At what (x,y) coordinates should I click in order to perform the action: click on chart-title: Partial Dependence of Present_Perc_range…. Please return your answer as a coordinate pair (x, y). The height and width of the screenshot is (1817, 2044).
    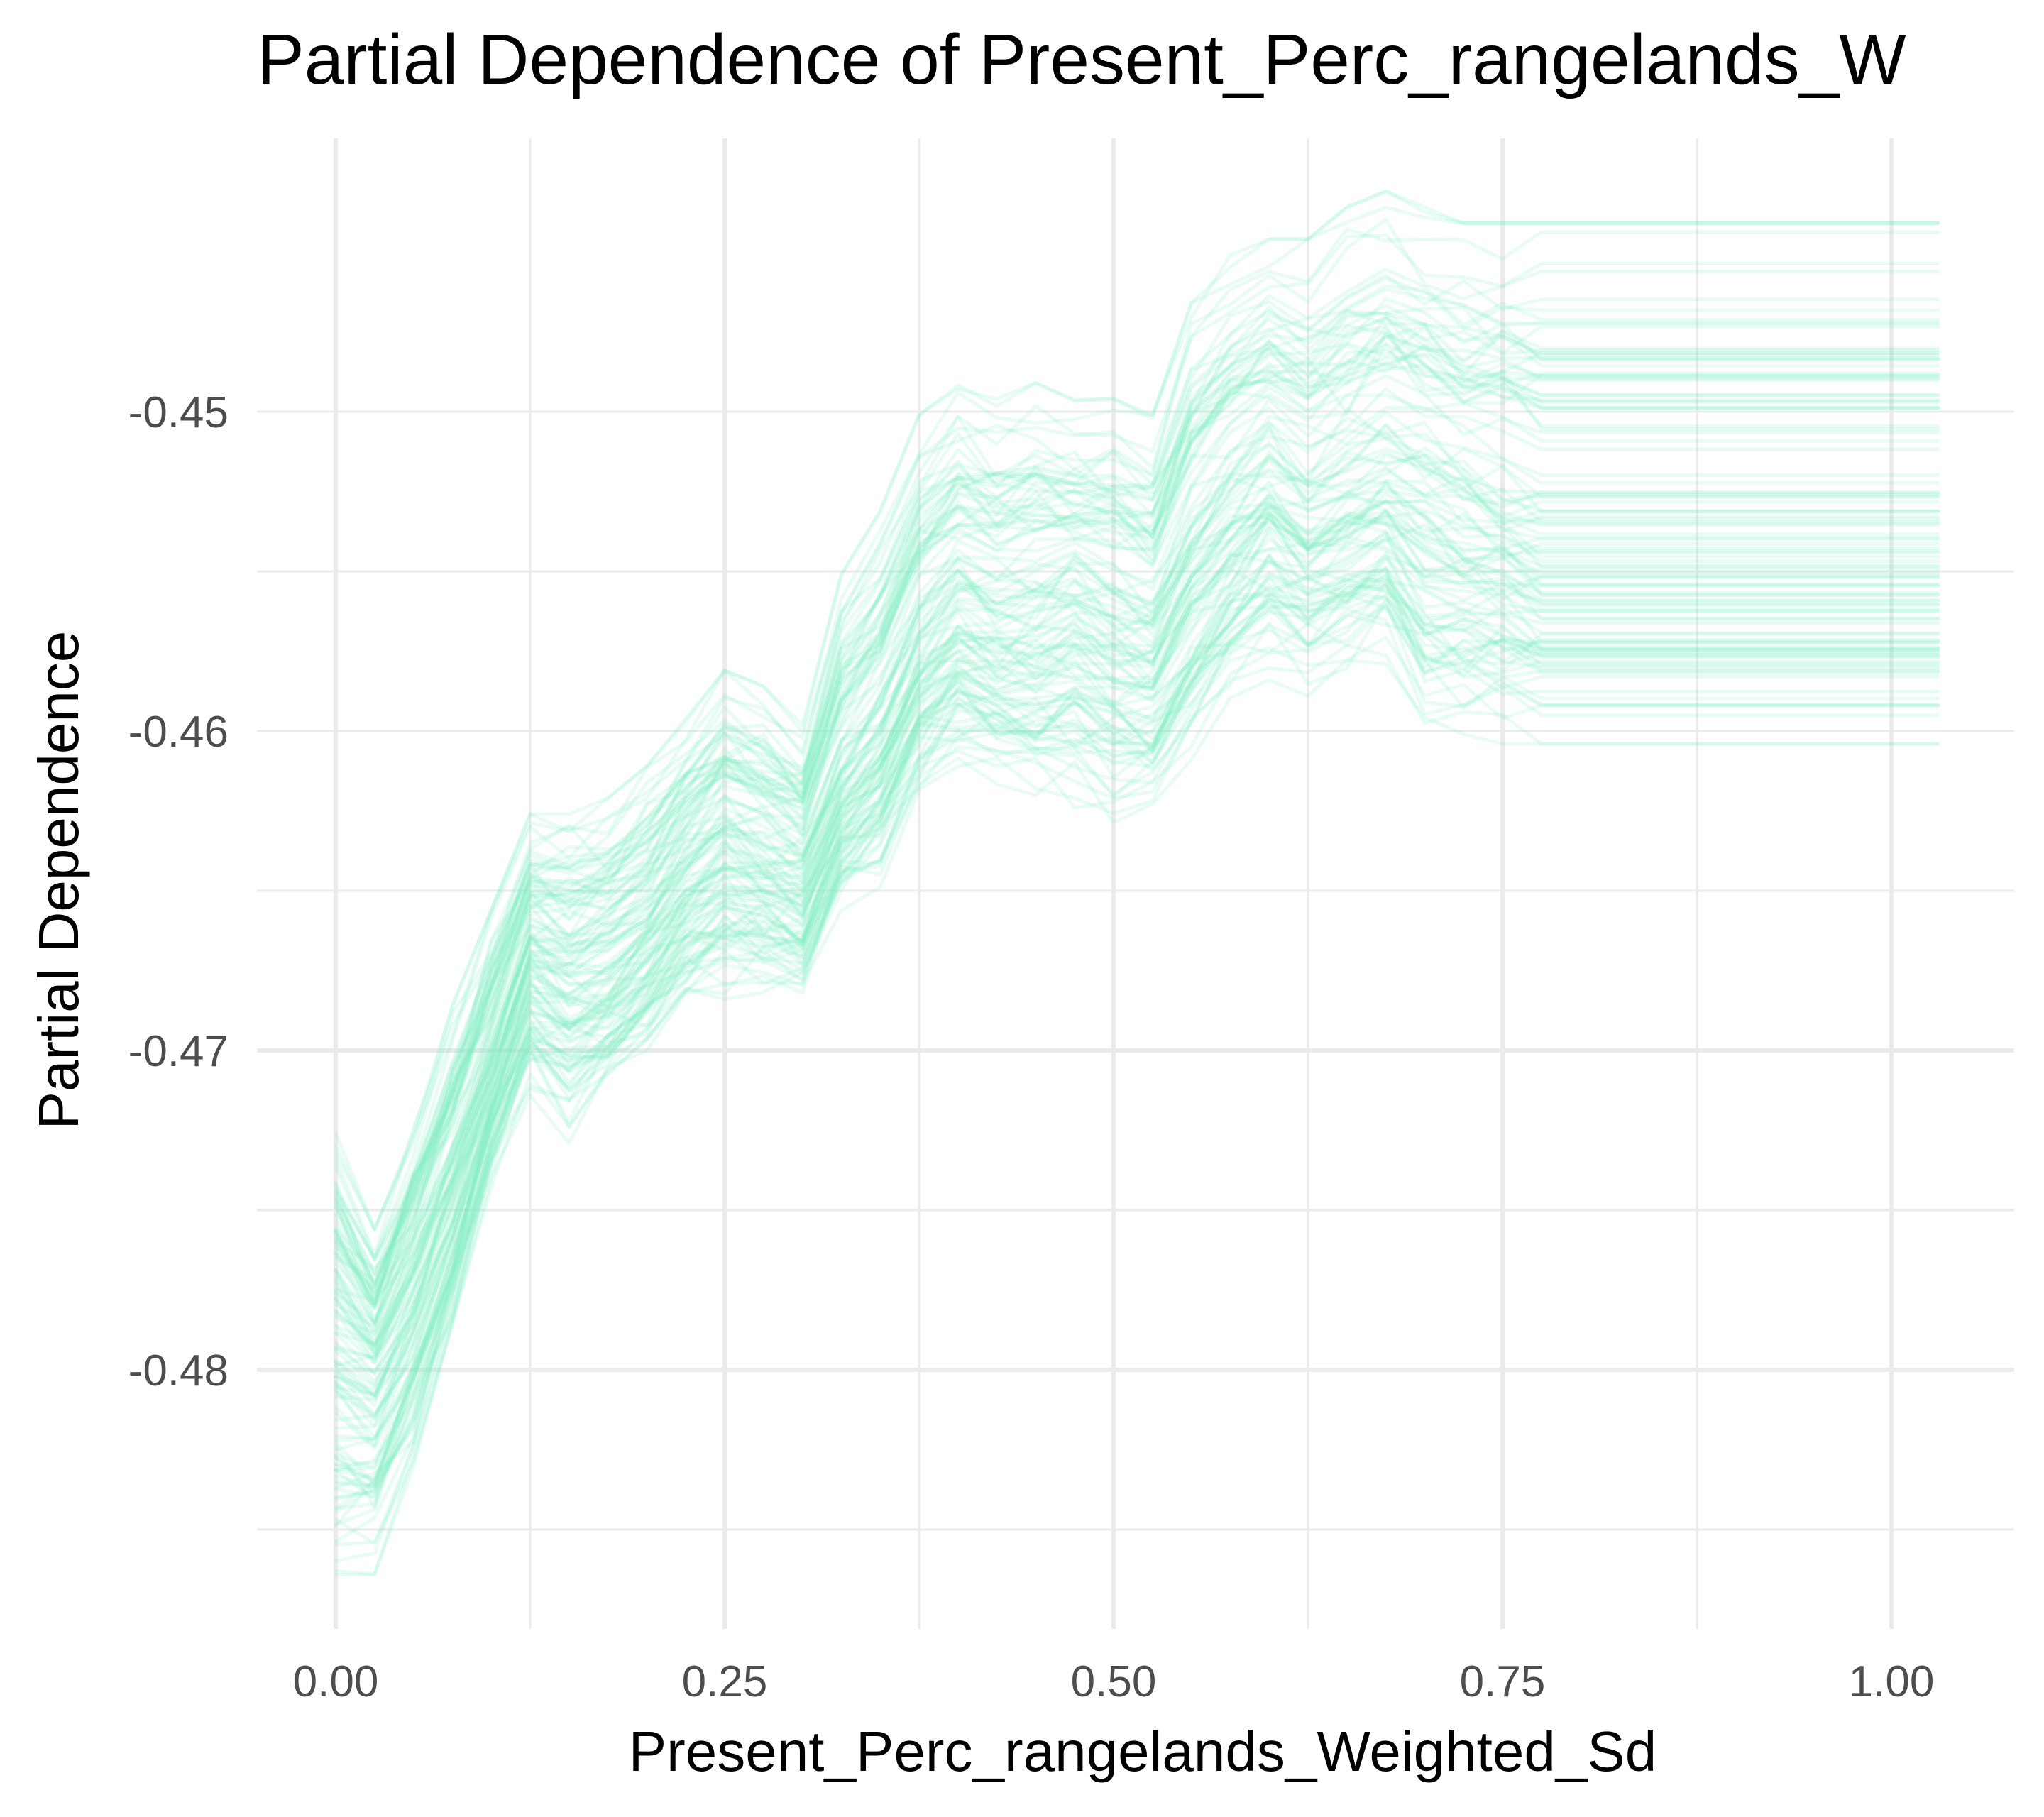
    Looking at the image, I should click on (1081, 59).